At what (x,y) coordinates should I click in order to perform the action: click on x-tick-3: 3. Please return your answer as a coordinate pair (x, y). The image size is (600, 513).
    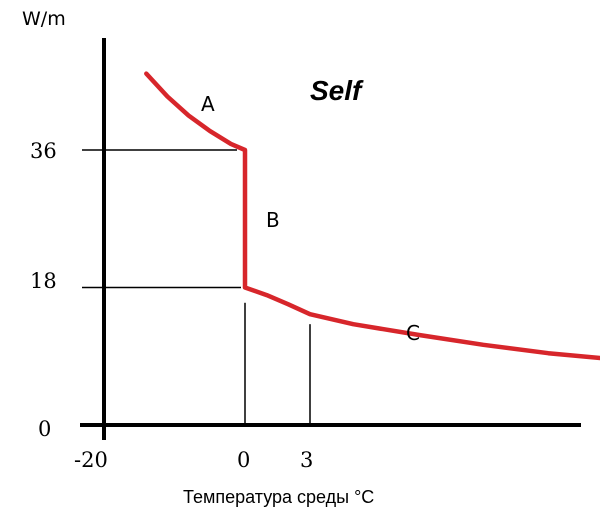
    Looking at the image, I should click on (306, 460).